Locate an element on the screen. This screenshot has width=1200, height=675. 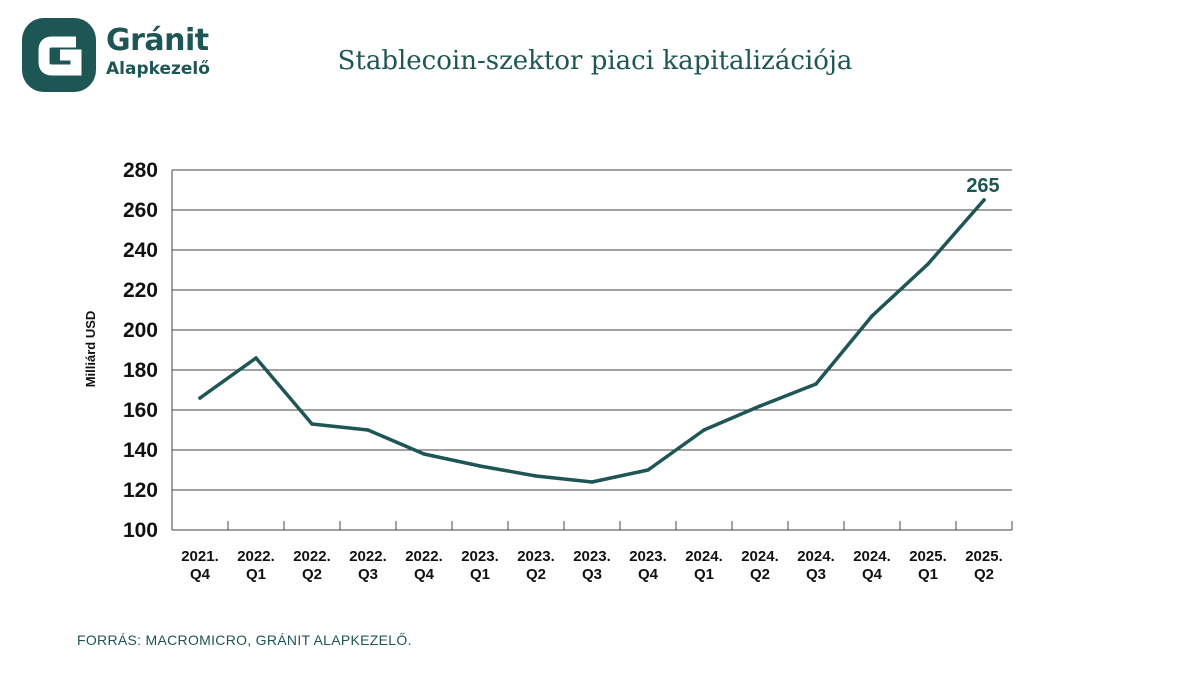
x-tick-label: 2022. Q4 is located at coordinates (424, 565).